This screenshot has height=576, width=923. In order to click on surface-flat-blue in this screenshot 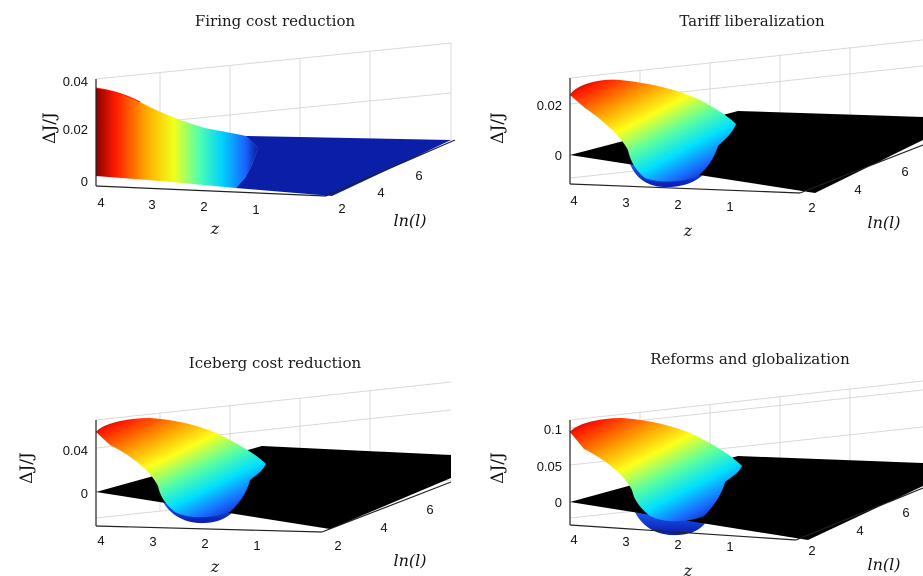, I will do `click(343, 166)`.